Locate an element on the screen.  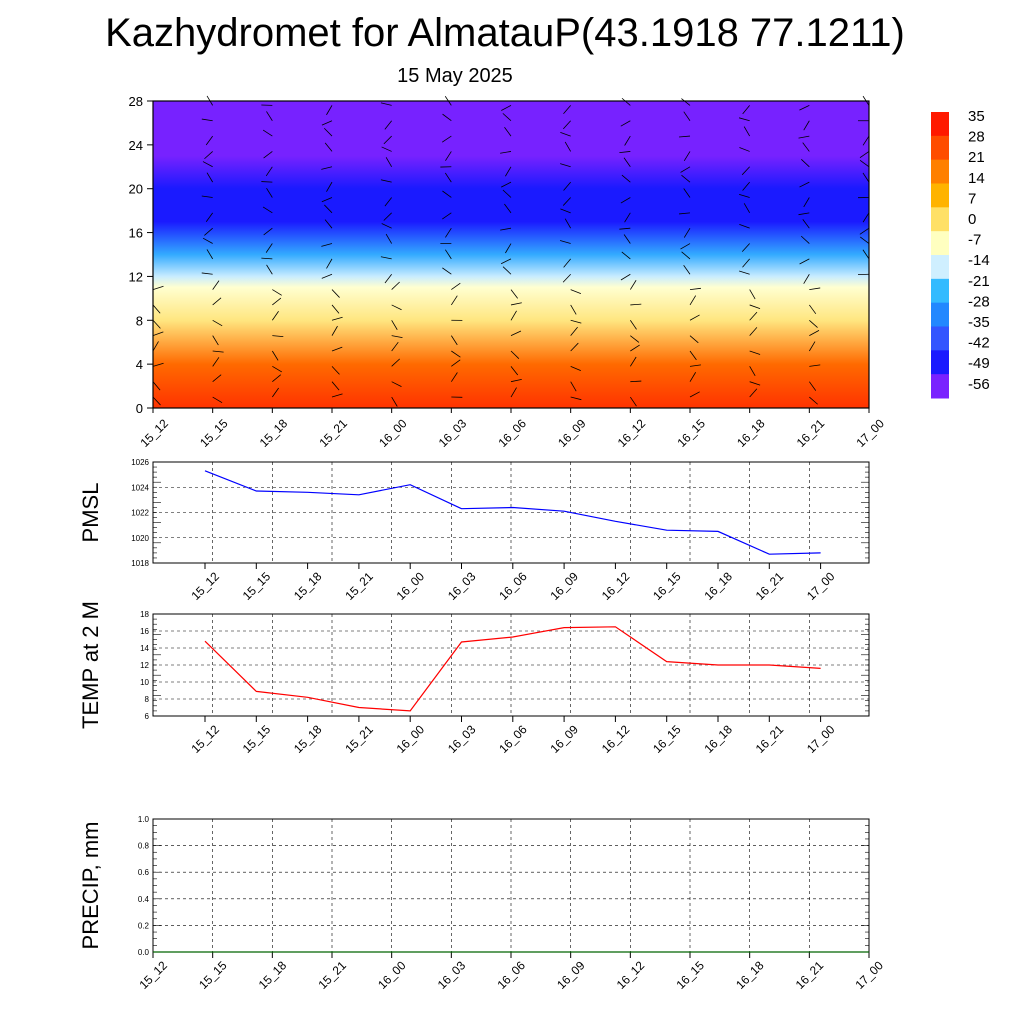
y-tick-label: 8 is located at coordinates (139, 320).